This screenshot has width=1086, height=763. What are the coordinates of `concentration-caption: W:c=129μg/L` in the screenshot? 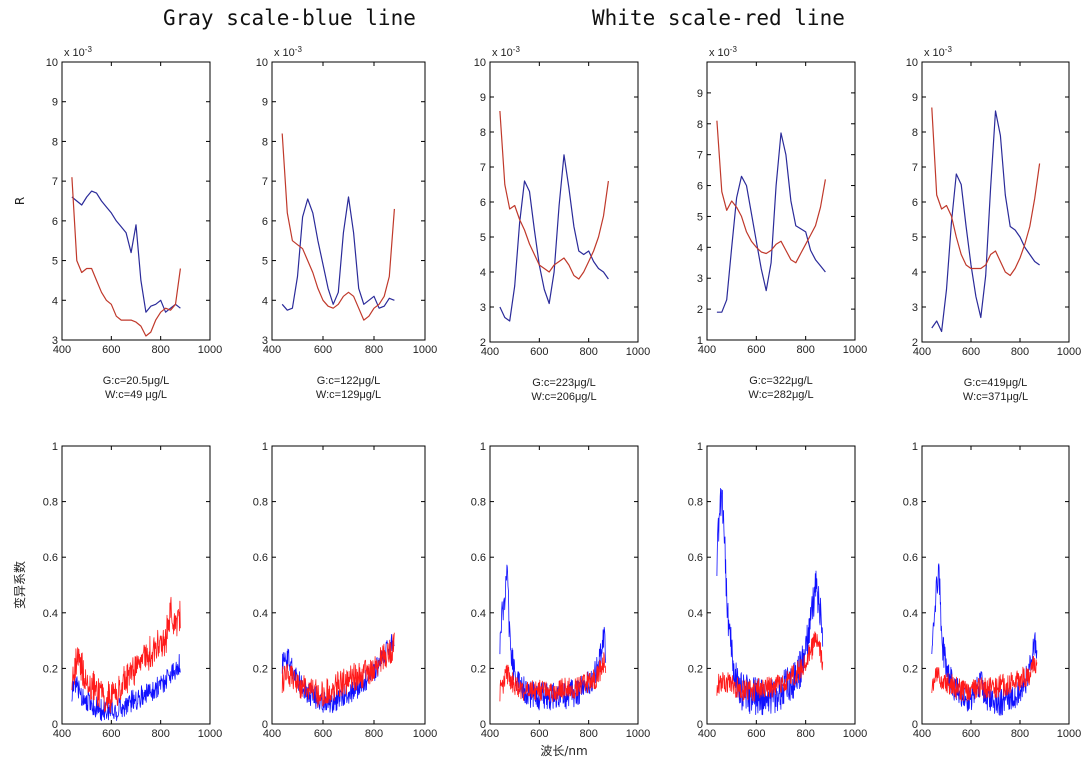 It's located at (348, 395).